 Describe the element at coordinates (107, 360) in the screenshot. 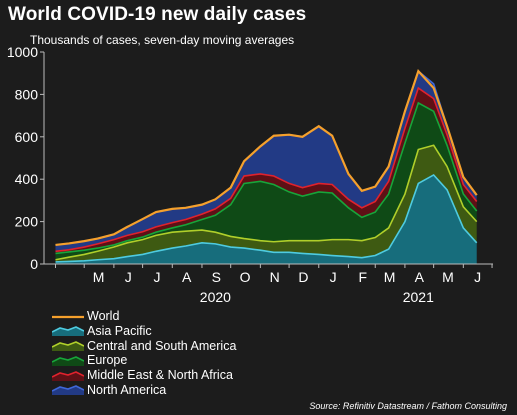

I see `legend-label: Europe` at that location.